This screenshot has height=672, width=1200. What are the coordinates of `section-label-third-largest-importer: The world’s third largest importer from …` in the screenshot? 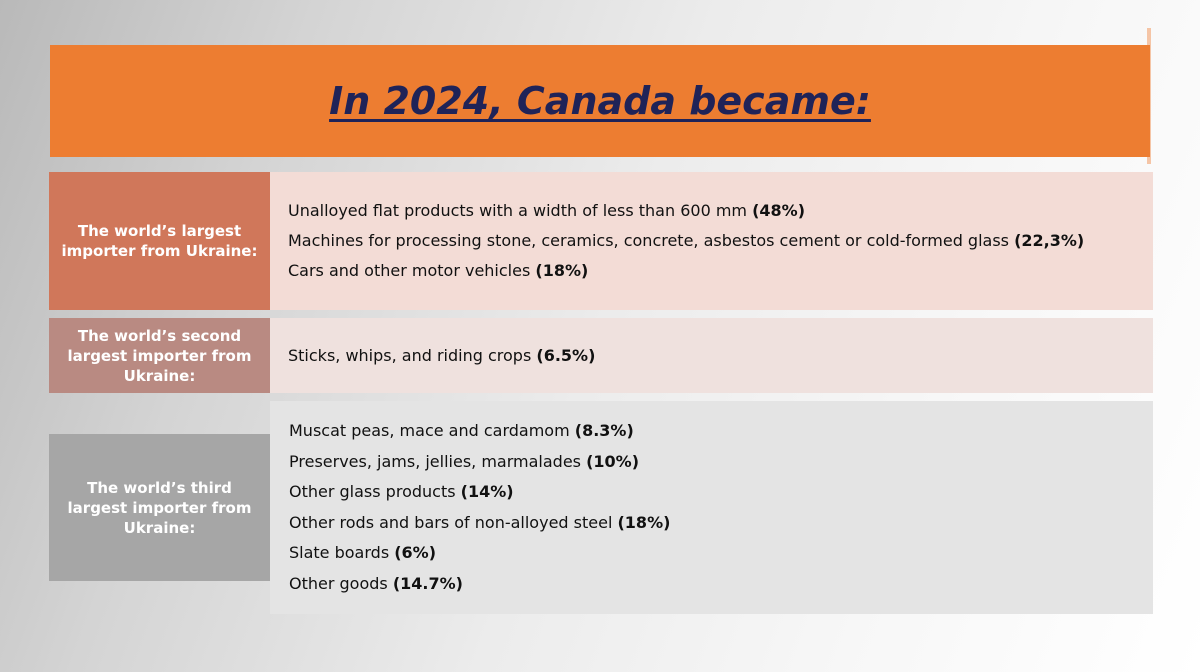 It's located at (159, 507).